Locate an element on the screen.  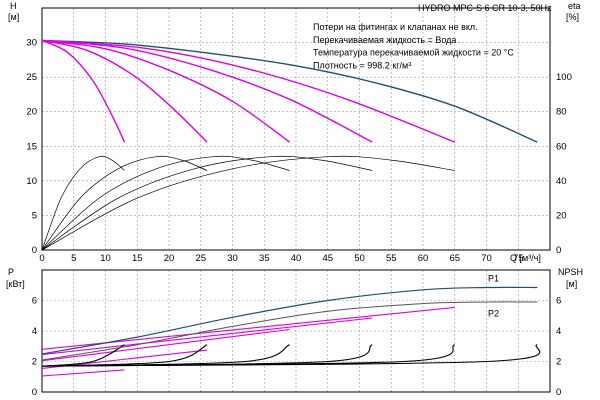
x-tick-label: 65 is located at coordinates (454, 258).